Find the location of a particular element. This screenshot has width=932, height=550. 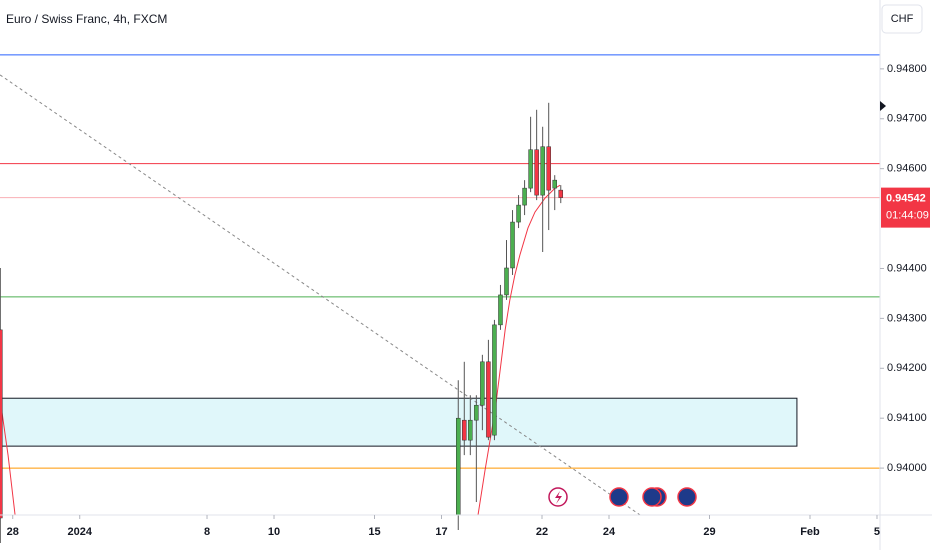

x-tick-label: 10 is located at coordinates (274, 532).